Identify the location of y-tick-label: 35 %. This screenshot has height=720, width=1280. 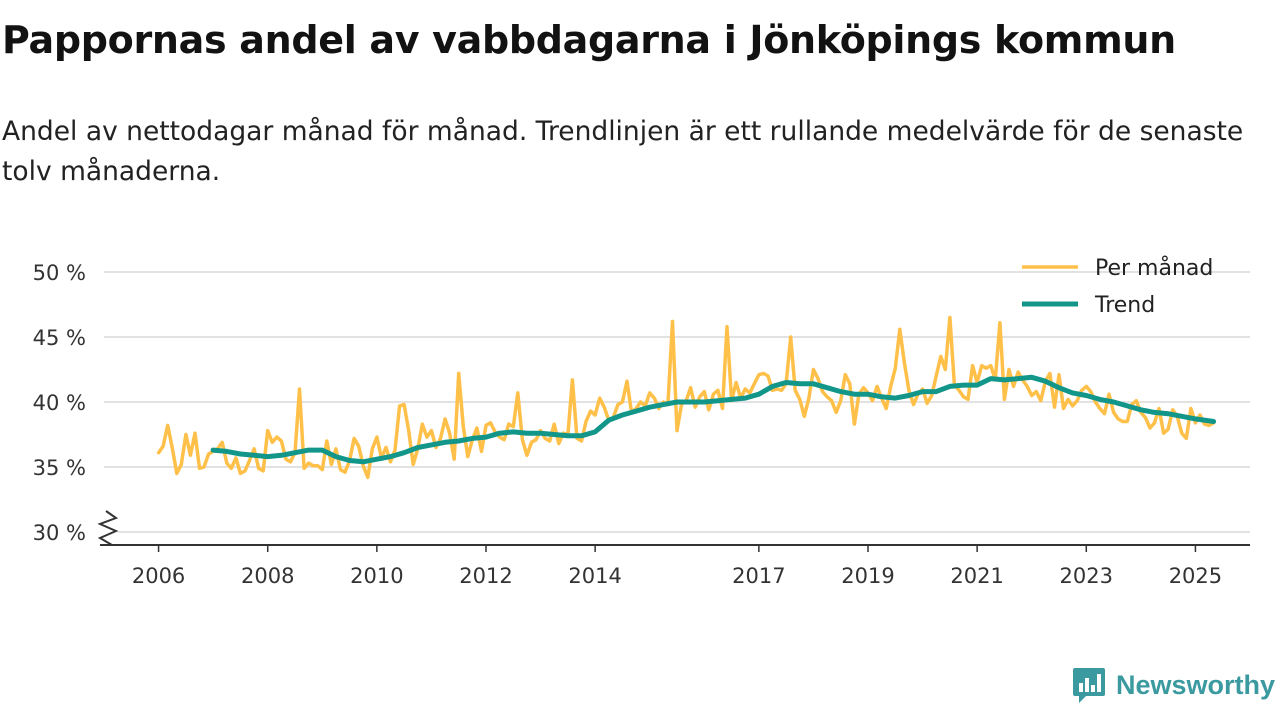
(59, 468).